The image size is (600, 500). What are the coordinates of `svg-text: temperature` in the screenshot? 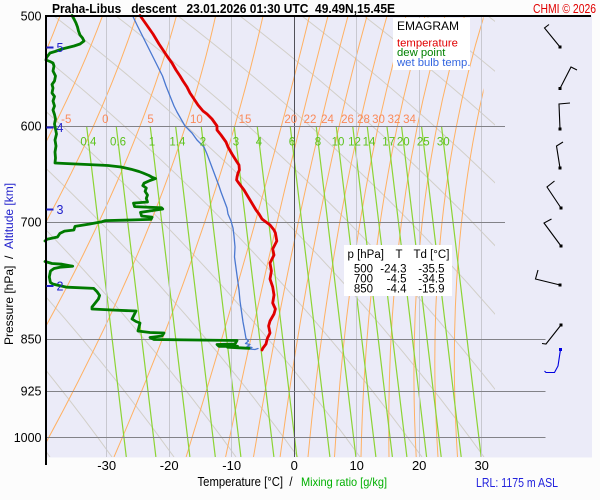 It's located at (427, 44).